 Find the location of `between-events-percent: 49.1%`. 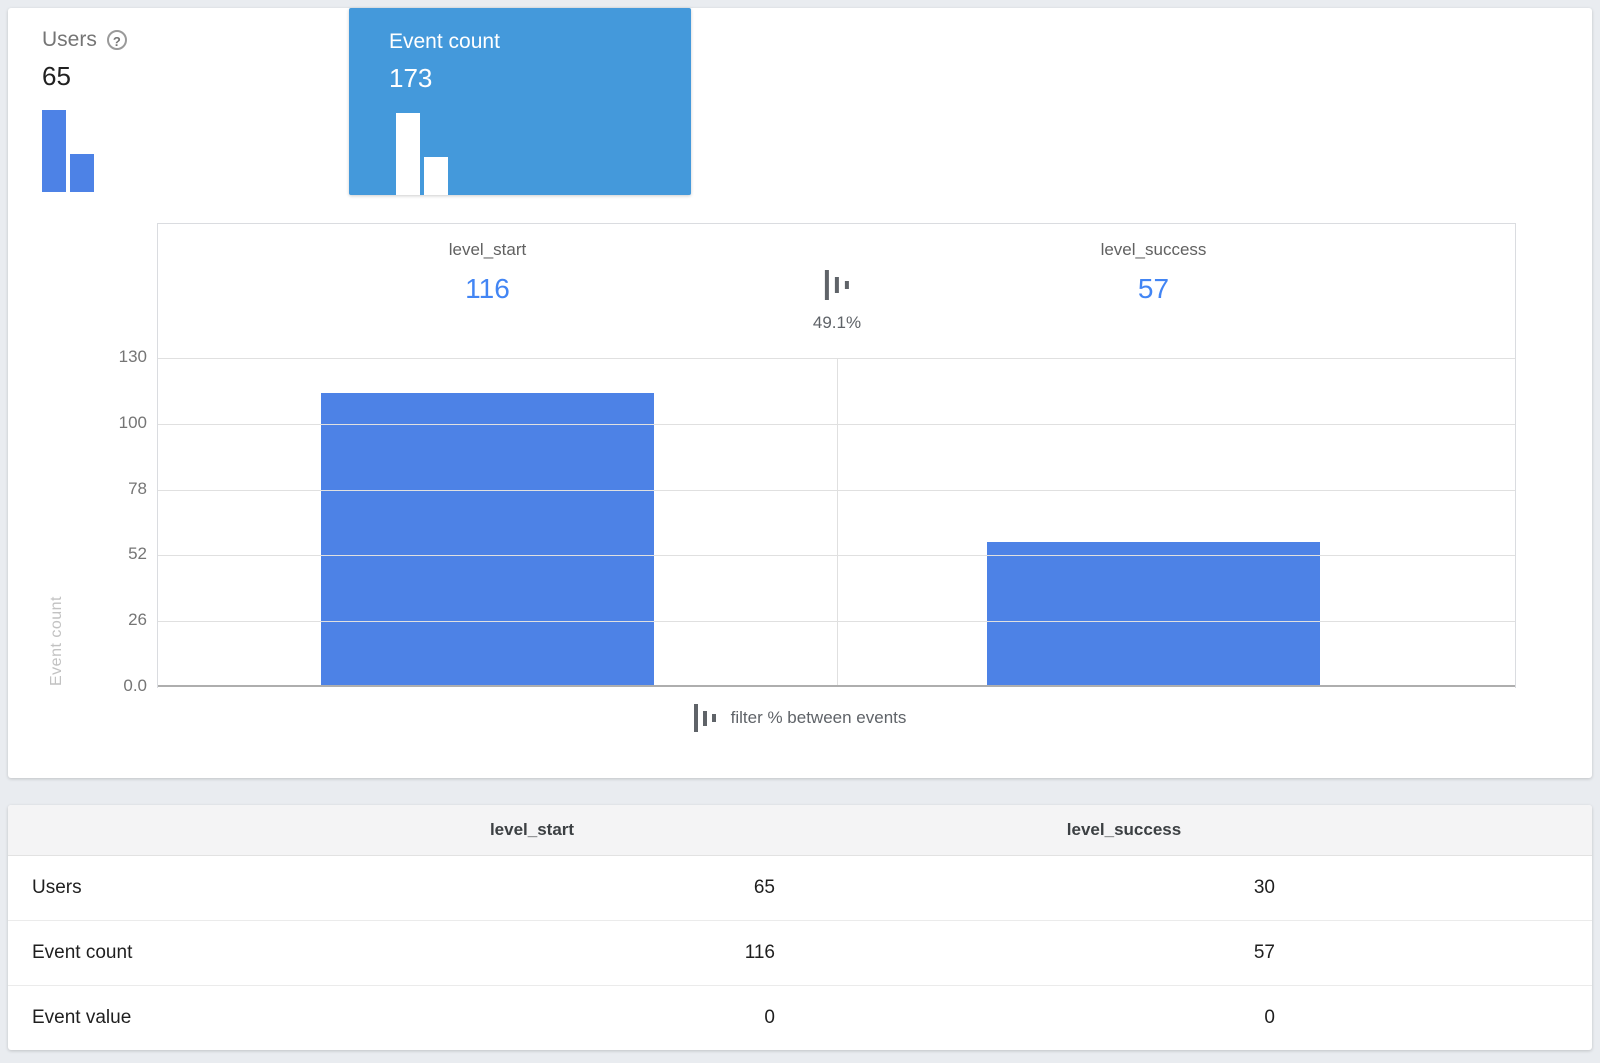

between-events-percent: 49.1% is located at coordinates (837, 322).